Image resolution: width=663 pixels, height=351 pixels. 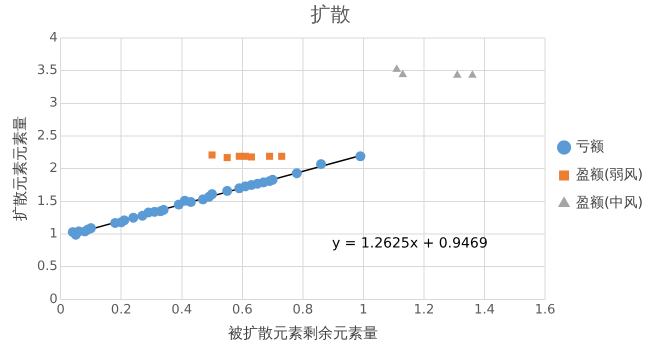 I want to click on y-tick-label: 3, so click(x=53, y=103).